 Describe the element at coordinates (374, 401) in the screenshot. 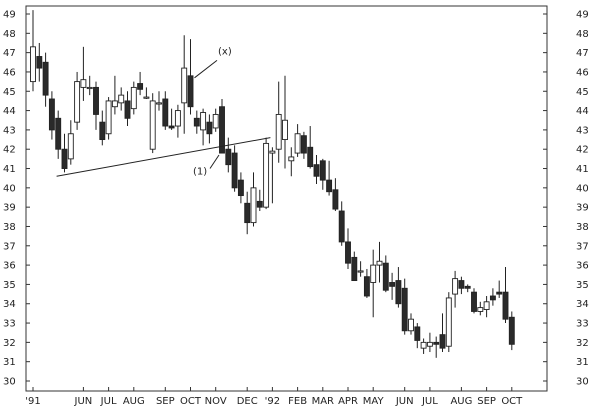

I see `x-tick-label: MAY` at that location.